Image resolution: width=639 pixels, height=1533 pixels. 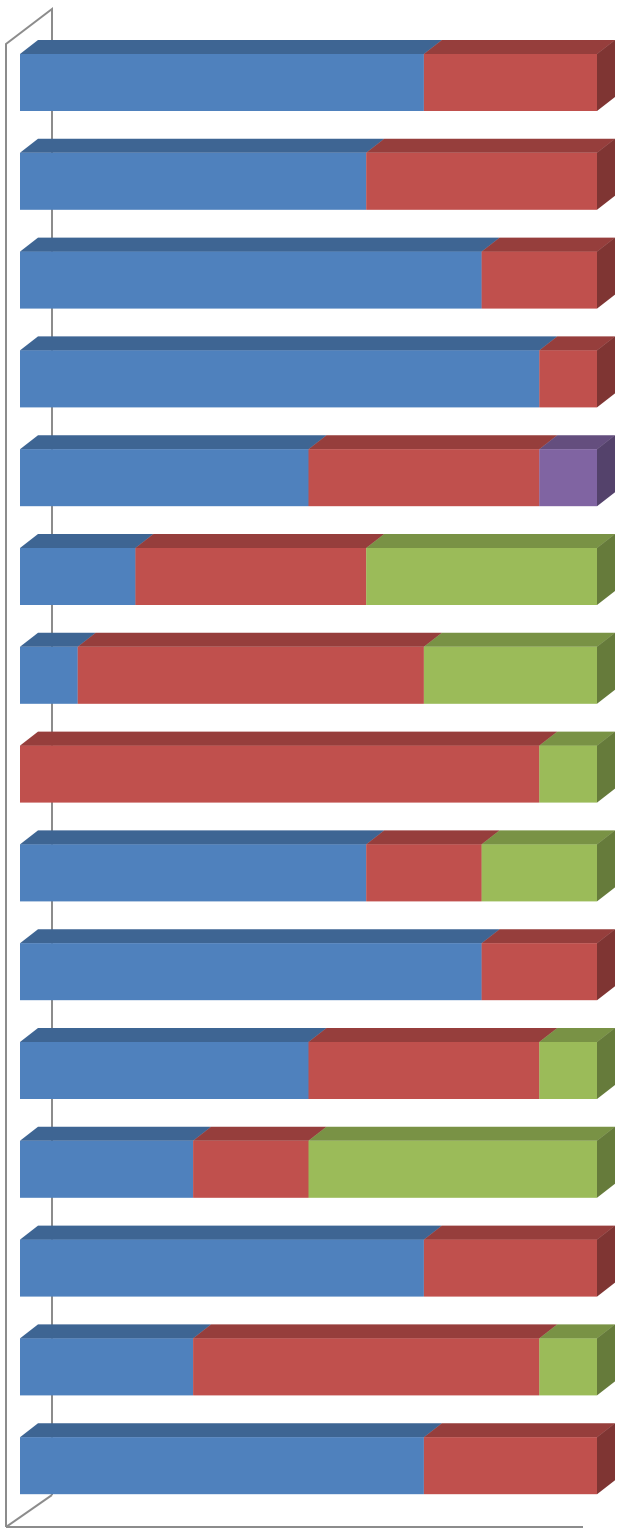 I want to click on floor-edge-left, so click(x=29, y=1511).